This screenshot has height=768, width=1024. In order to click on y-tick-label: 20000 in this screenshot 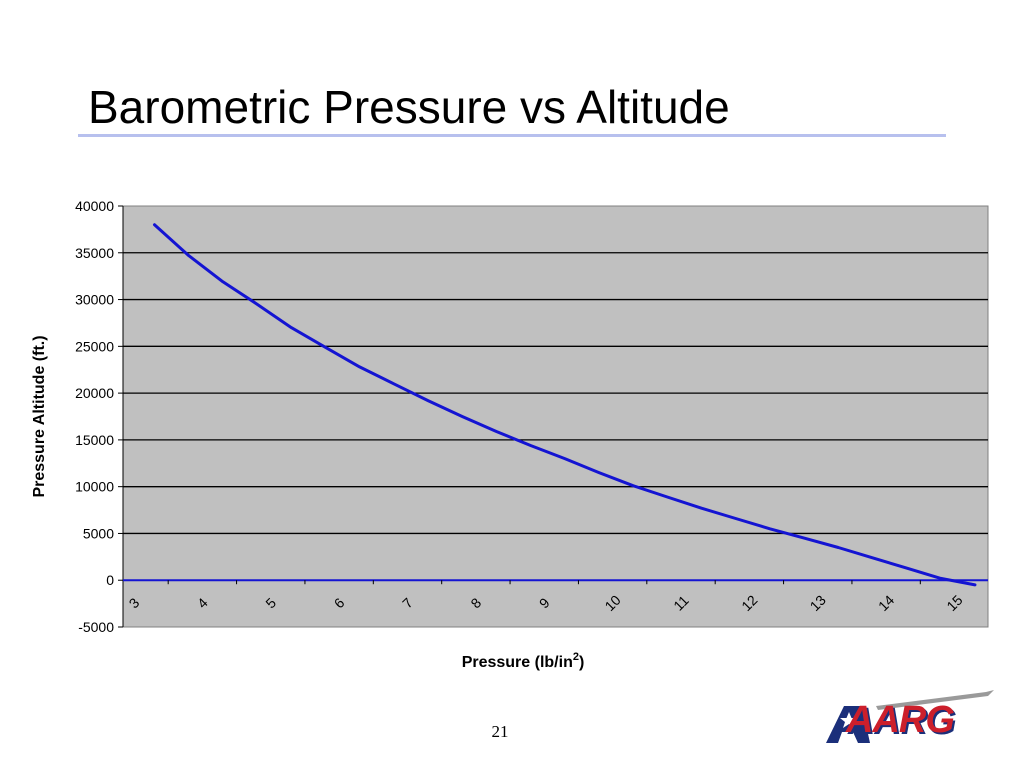, I will do `click(94, 393)`.